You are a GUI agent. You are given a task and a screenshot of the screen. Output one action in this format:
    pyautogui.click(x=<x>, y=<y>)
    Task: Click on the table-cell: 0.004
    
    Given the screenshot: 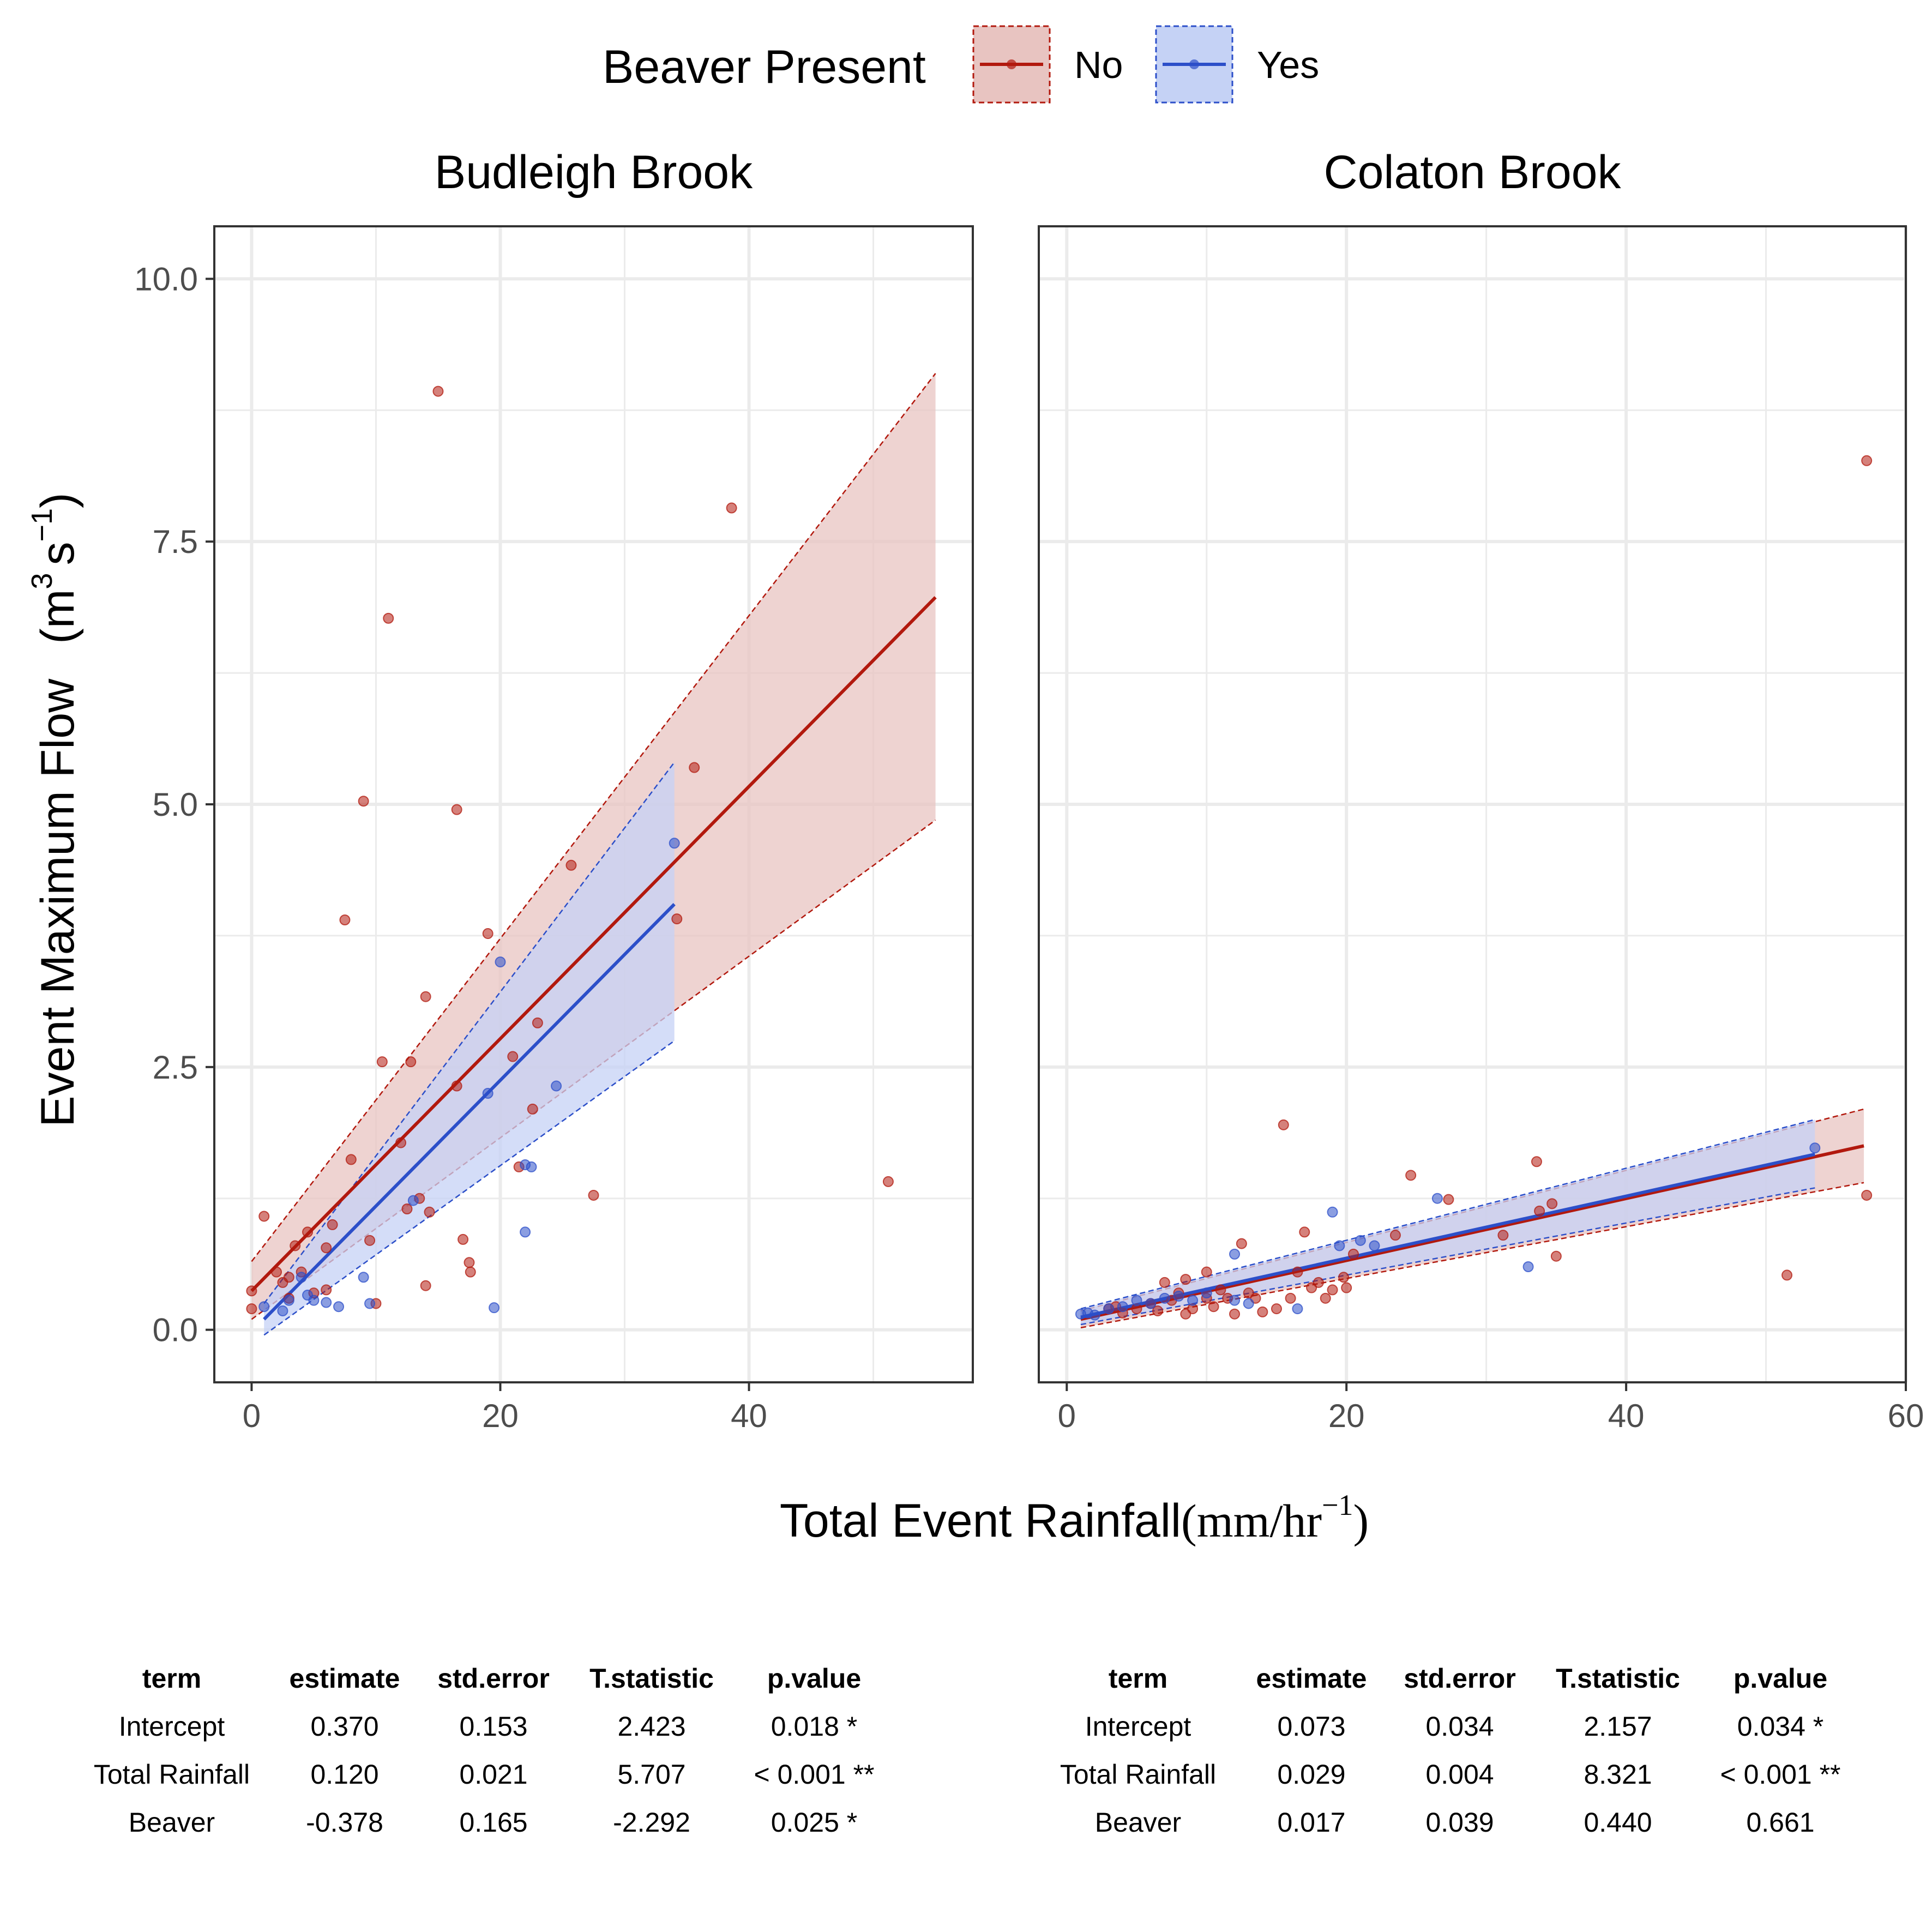 What is the action you would take?
    pyautogui.click(x=1459, y=1774)
    